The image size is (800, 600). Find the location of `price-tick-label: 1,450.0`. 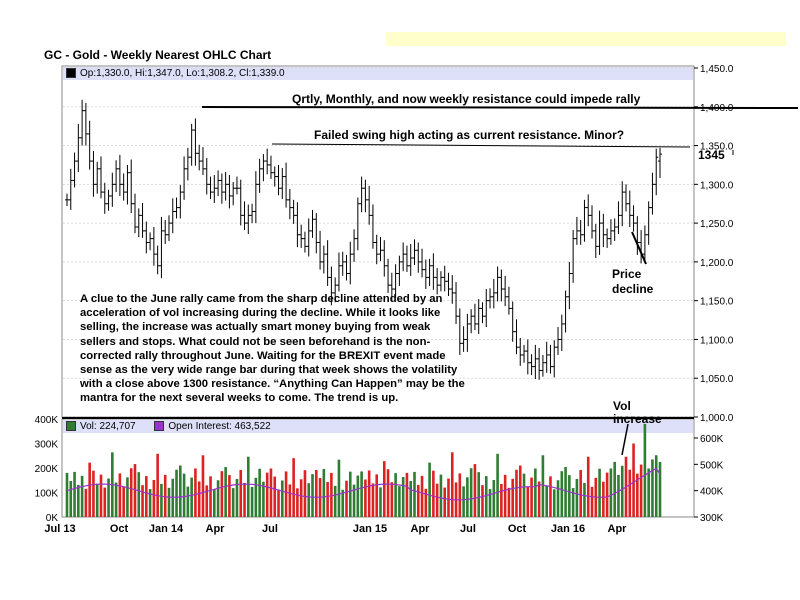

price-tick-label: 1,450.0 is located at coordinates (717, 69).